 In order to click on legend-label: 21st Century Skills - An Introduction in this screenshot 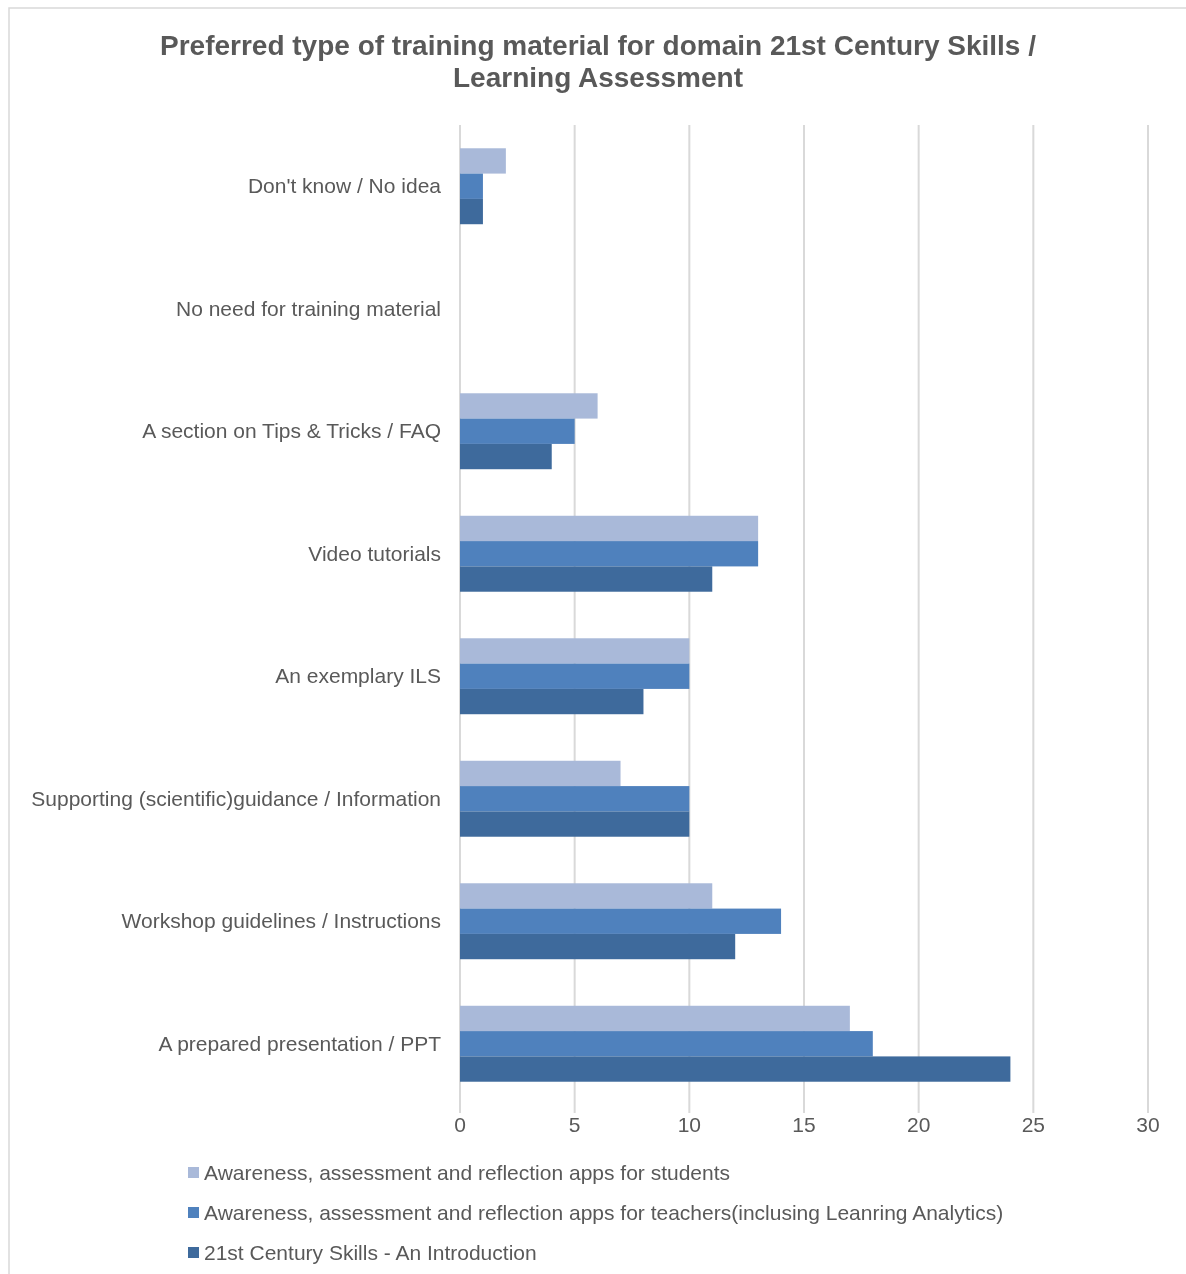, I will do `click(370, 1252)`.